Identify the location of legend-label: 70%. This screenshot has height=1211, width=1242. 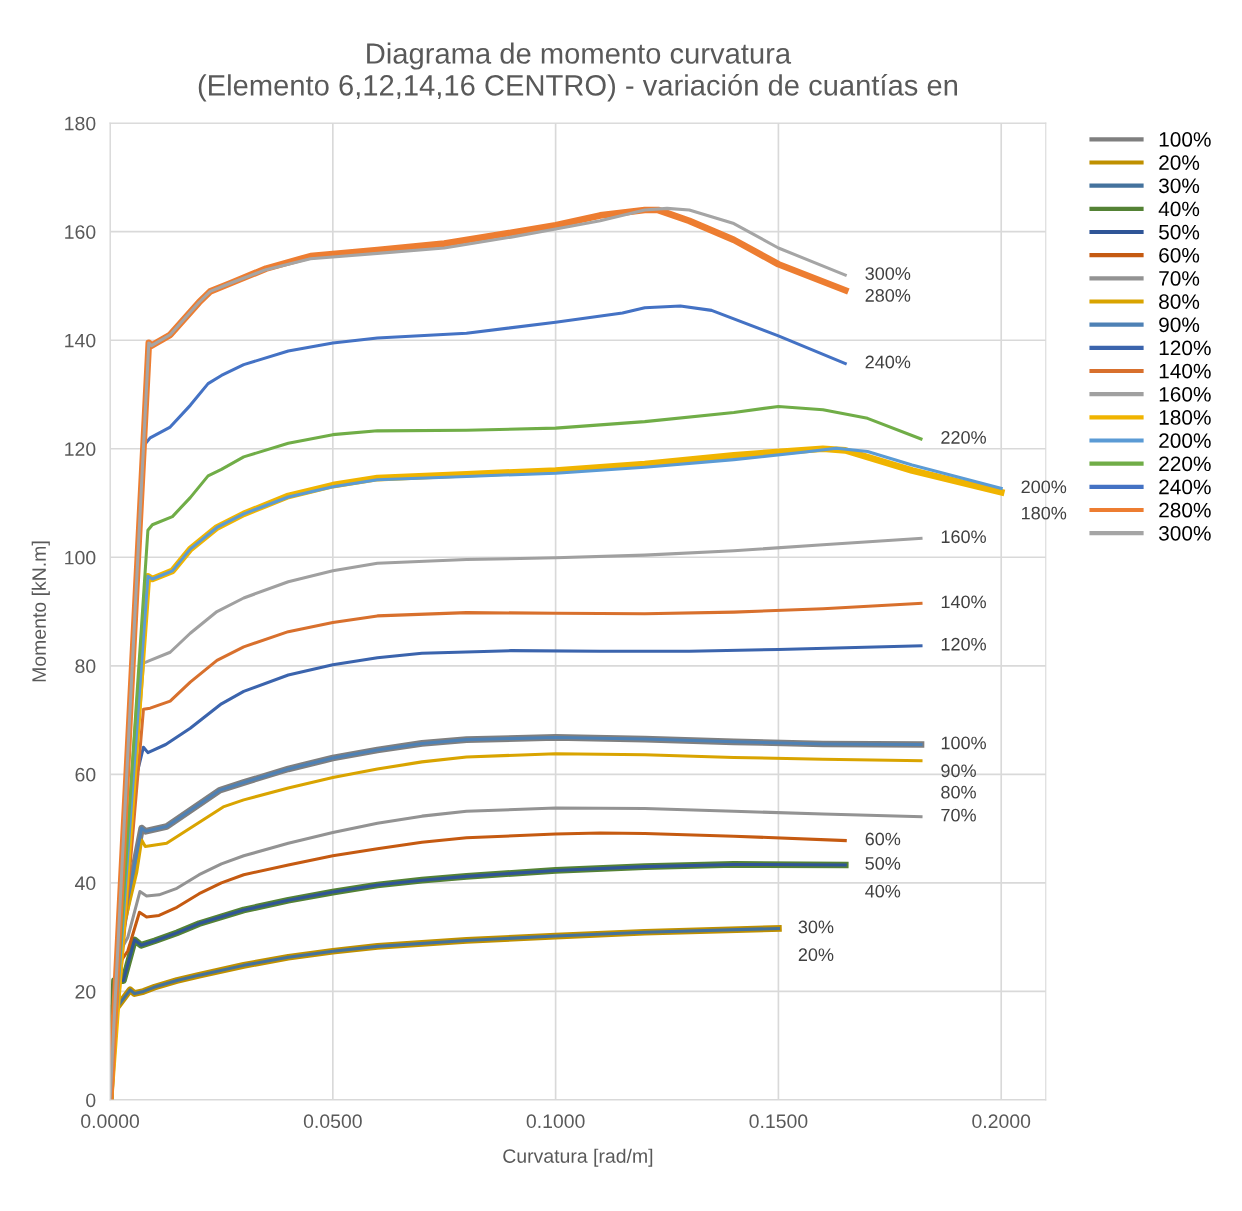
(1179, 278).